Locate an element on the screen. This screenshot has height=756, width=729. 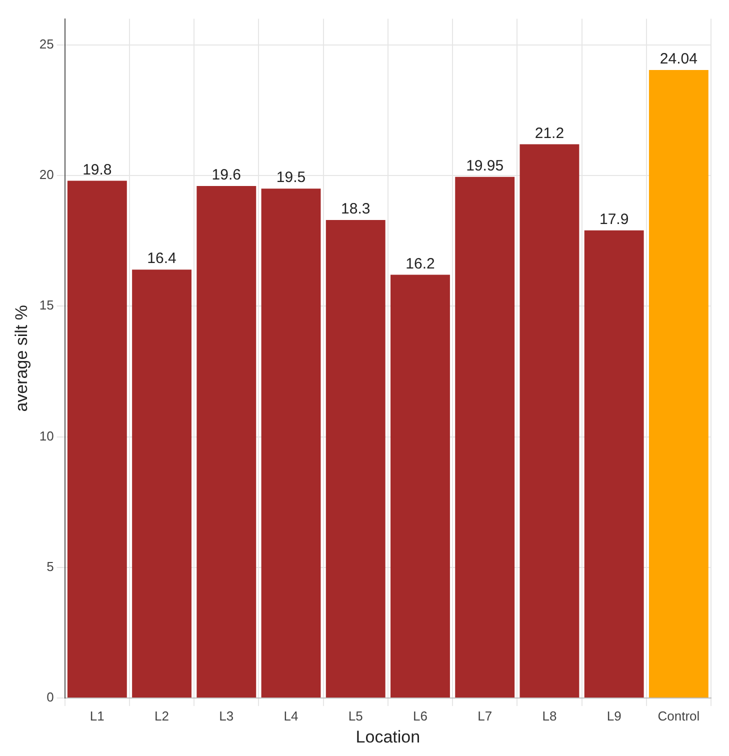
data-label: 16.2 is located at coordinates (420, 263).